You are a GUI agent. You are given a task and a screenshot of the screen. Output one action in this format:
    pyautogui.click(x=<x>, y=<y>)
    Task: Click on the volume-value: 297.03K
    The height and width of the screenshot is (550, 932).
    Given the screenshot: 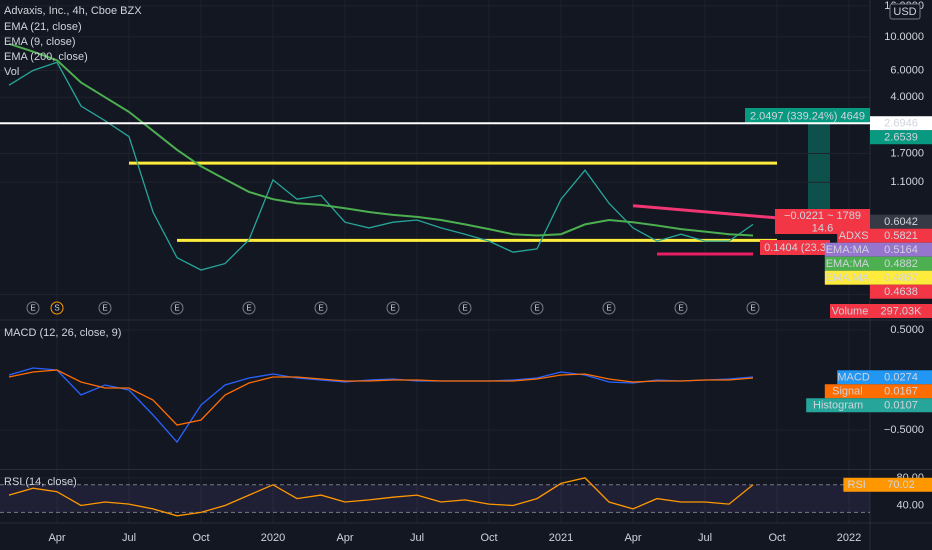 What is the action you would take?
    pyautogui.click(x=902, y=311)
    